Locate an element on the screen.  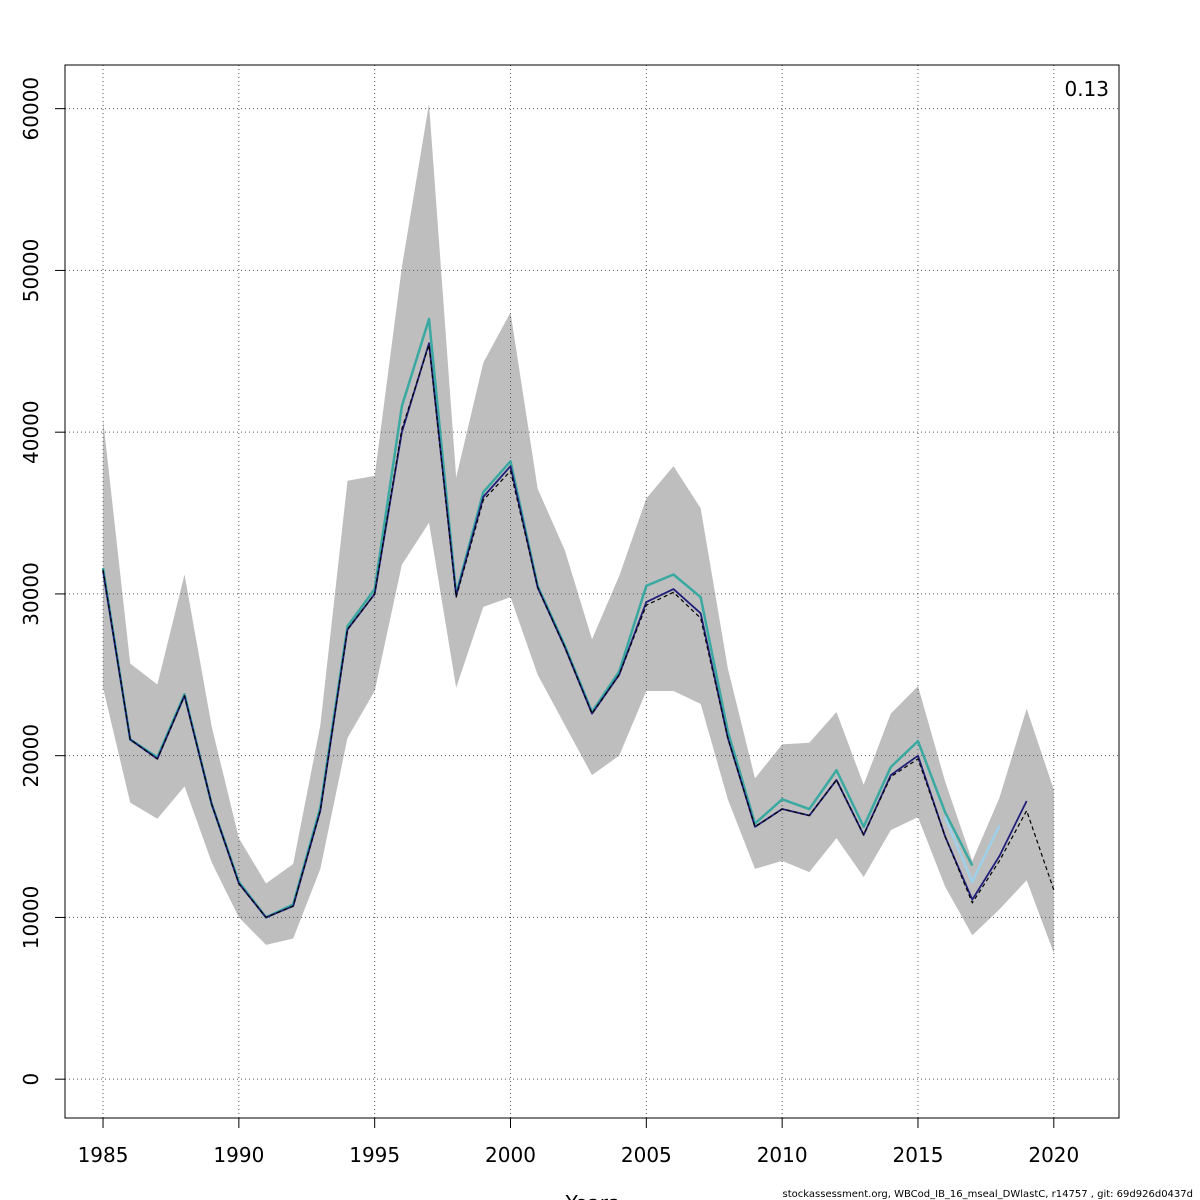
y-tick-label: 20000 is located at coordinates (31, 756).